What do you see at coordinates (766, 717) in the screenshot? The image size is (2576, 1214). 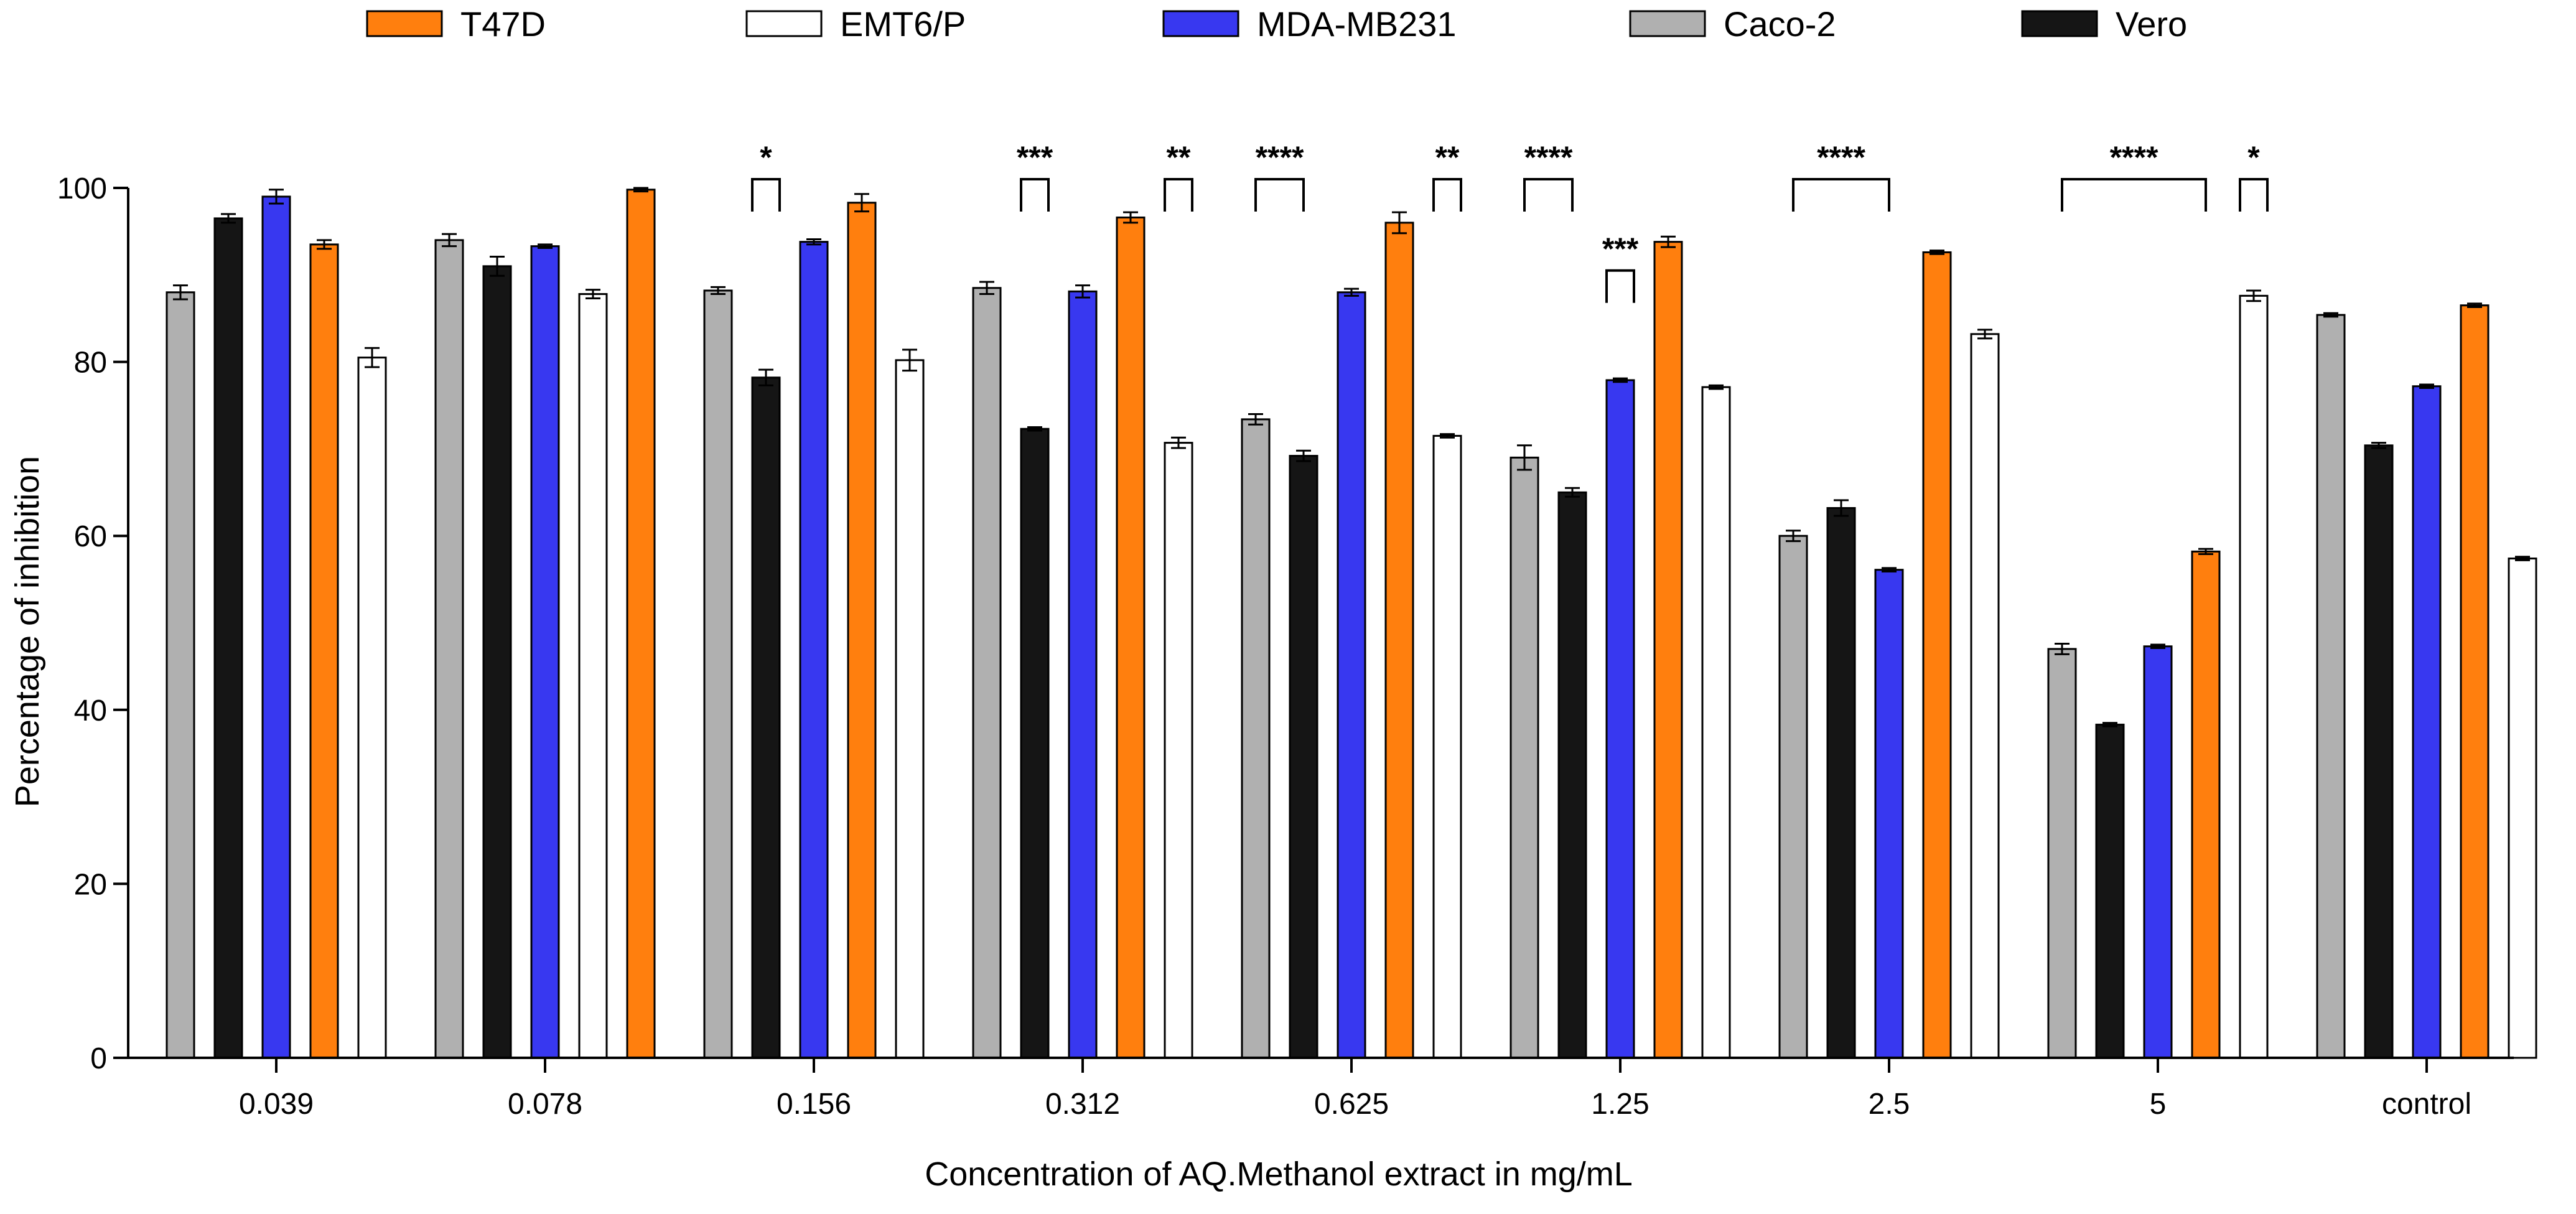 I see `bar-0-156-vero` at bounding box center [766, 717].